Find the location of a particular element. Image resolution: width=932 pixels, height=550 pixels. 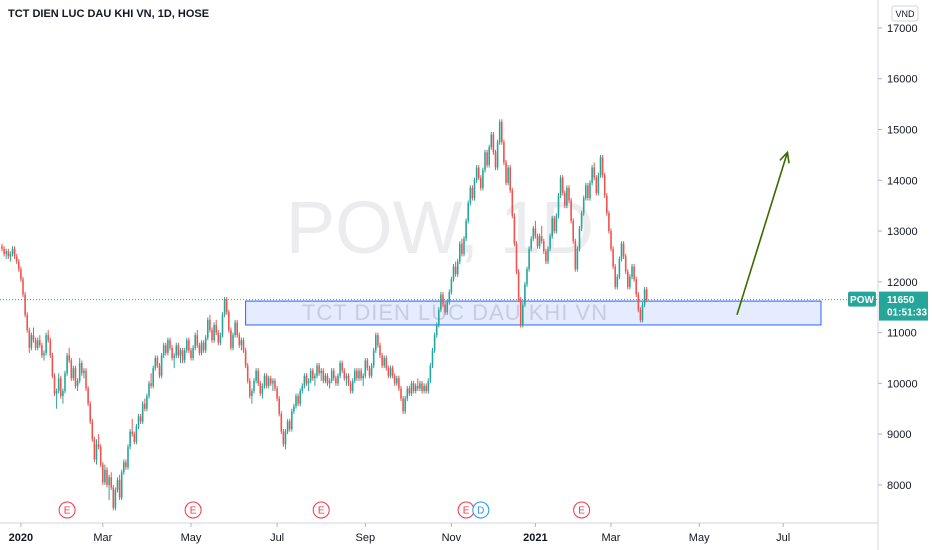

time-tick-label: Jul is located at coordinates (783, 538).